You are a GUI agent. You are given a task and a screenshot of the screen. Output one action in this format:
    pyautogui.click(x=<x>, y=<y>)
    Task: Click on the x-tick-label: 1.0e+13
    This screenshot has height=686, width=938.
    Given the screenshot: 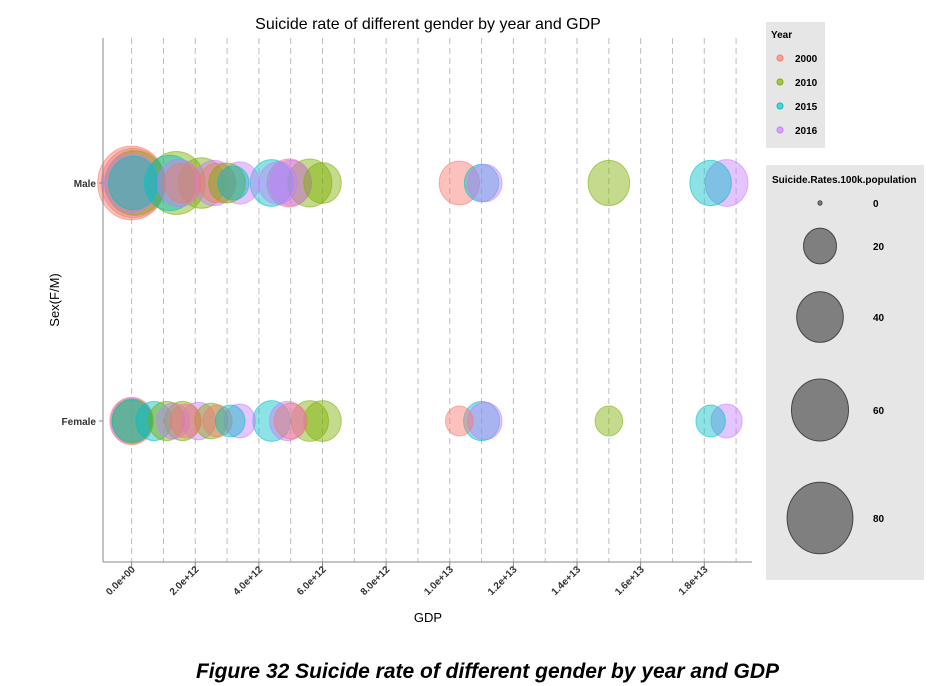 What is the action you would take?
    pyautogui.click(x=439, y=581)
    